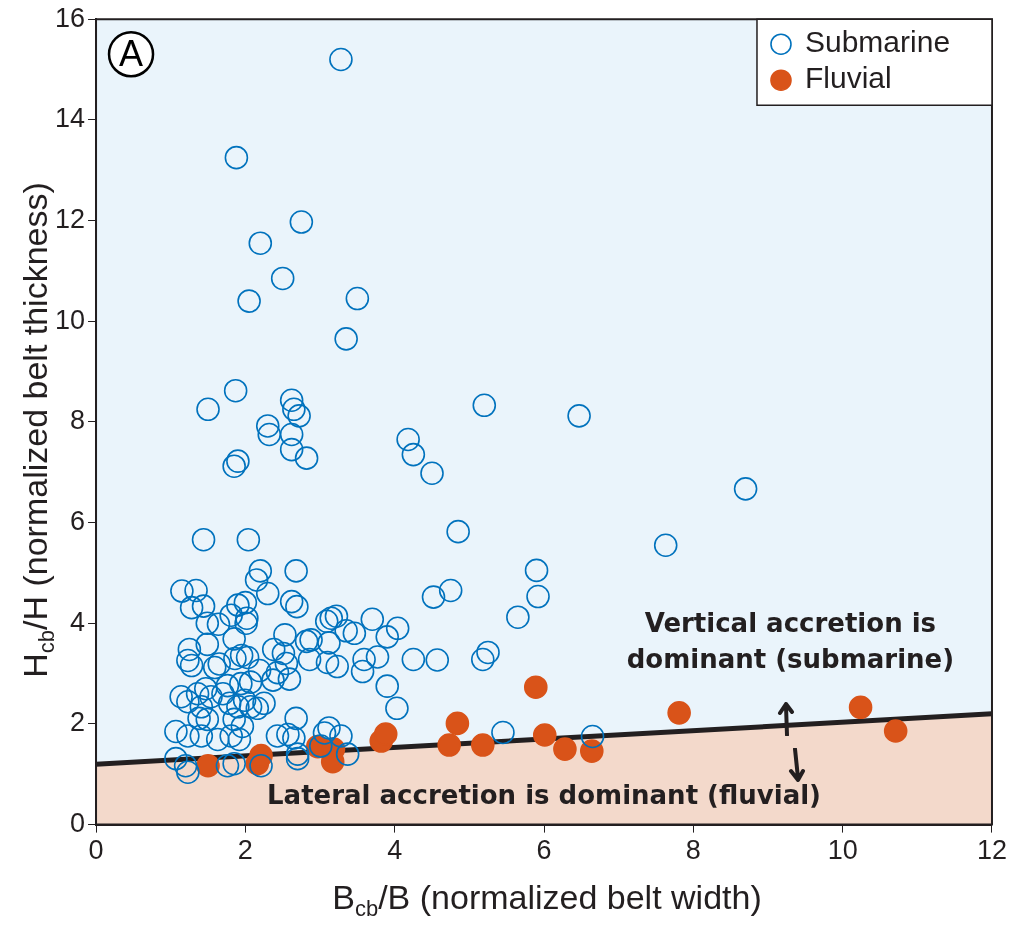 This screenshot has width=1010, height=929. Describe the element at coordinates (547, 900) in the screenshot. I see `x-axis-title: B$_{cb}$/B (normalized belt width)` at that location.